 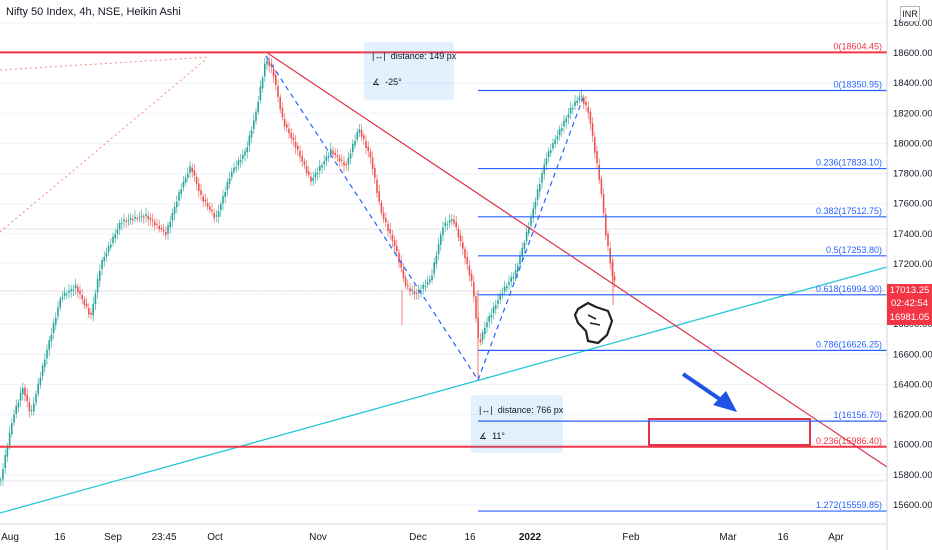 What do you see at coordinates (530, 537) in the screenshot?
I see `x-tick-label: 2022` at bounding box center [530, 537].